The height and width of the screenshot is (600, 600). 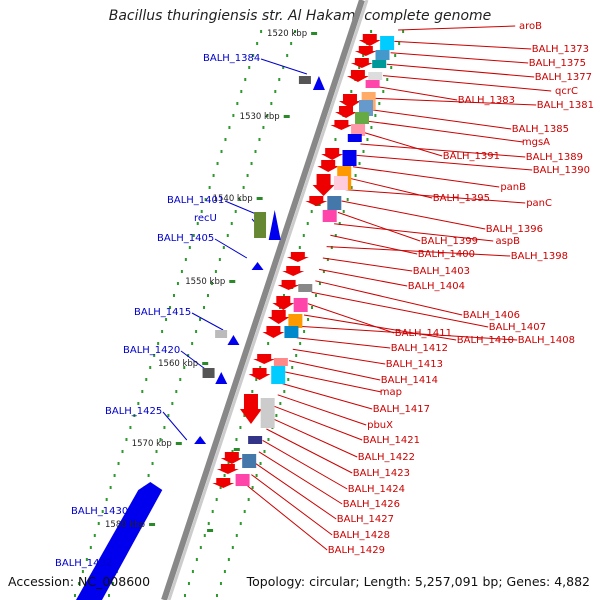 I want to click on gene-label-right: BALH_1398, so click(x=539, y=256).